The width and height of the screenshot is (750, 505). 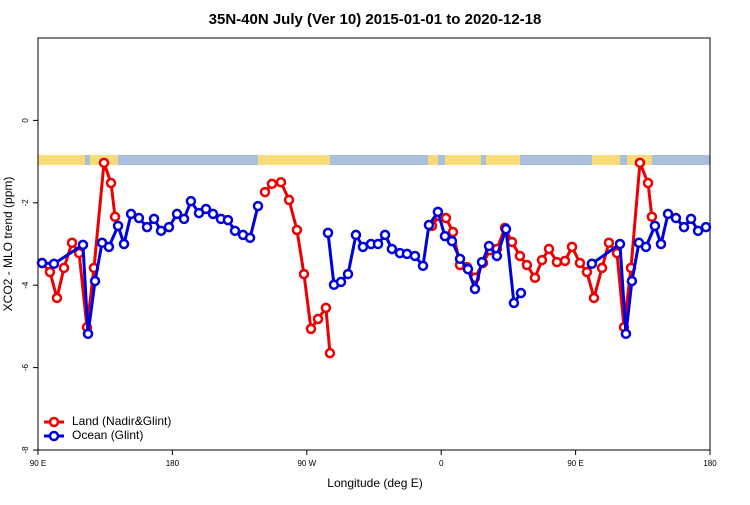 What do you see at coordinates (25, 285) in the screenshot?
I see `y-tick-label: -4` at bounding box center [25, 285].